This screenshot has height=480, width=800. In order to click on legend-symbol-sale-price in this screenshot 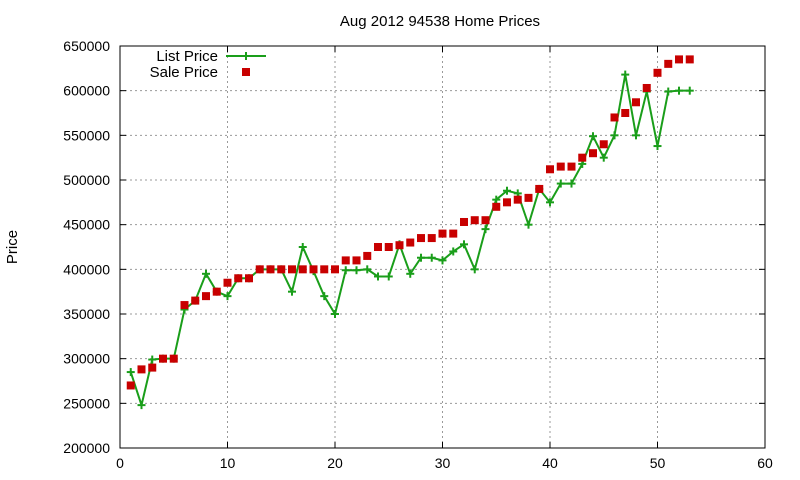, I will do `click(246, 72)`.